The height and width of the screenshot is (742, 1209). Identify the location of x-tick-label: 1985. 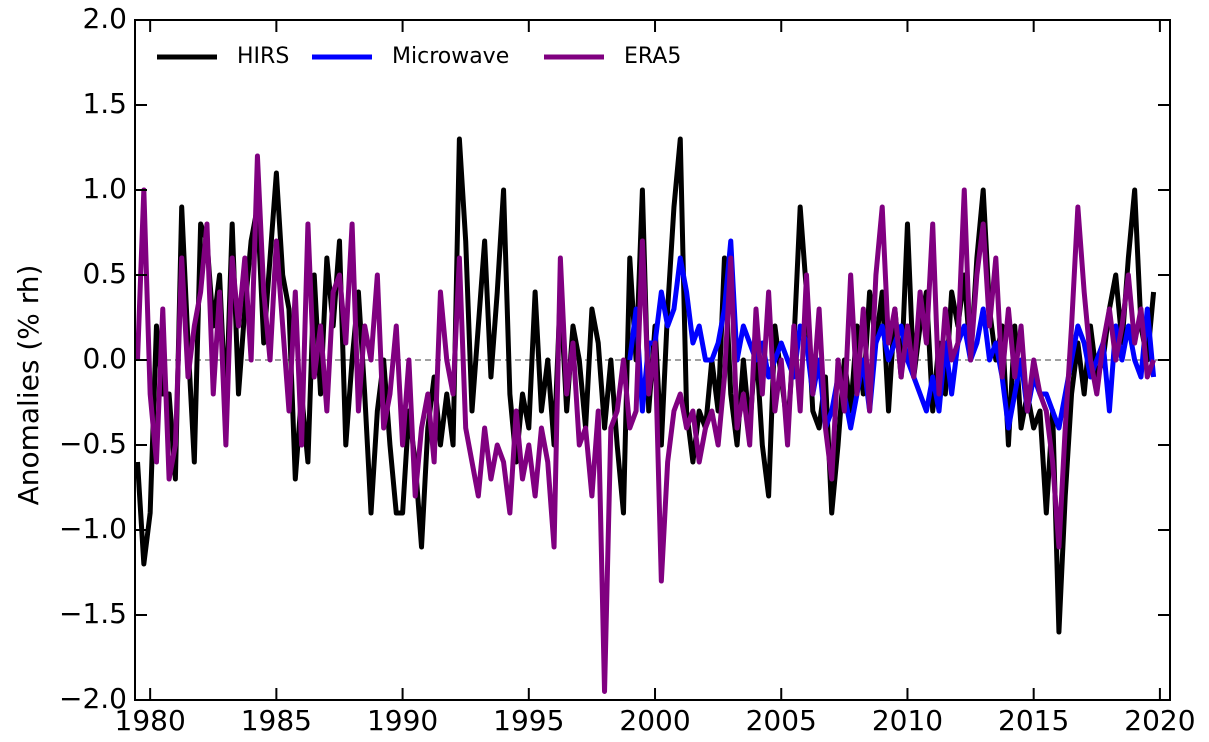
(276, 720).